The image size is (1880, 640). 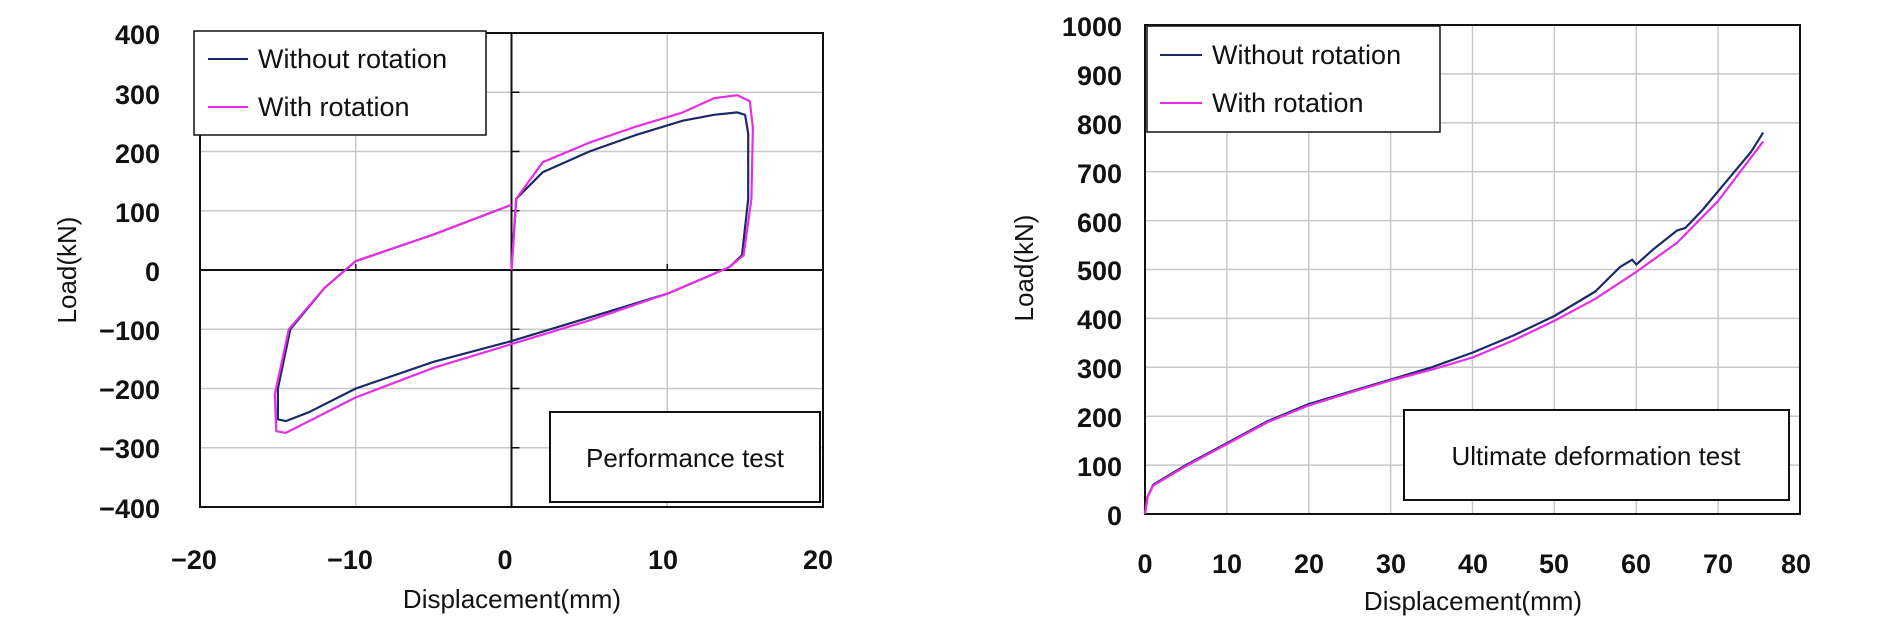 I want to click on y-tick-label: 800, so click(x=1099, y=125).